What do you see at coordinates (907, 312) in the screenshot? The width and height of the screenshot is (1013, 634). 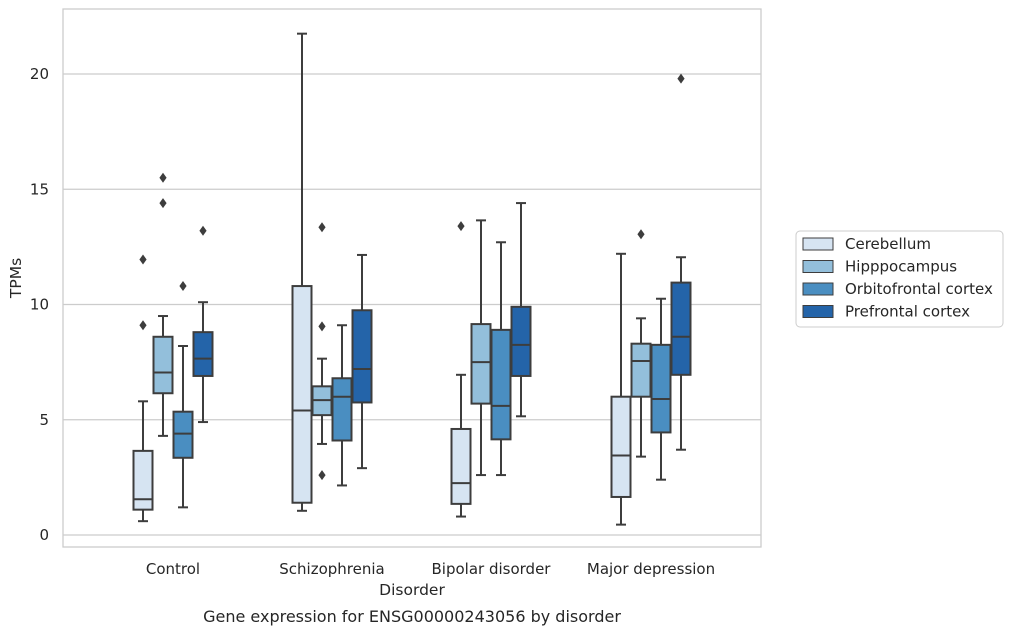 I see `legend-label: Prefrontal cortex` at bounding box center [907, 312].